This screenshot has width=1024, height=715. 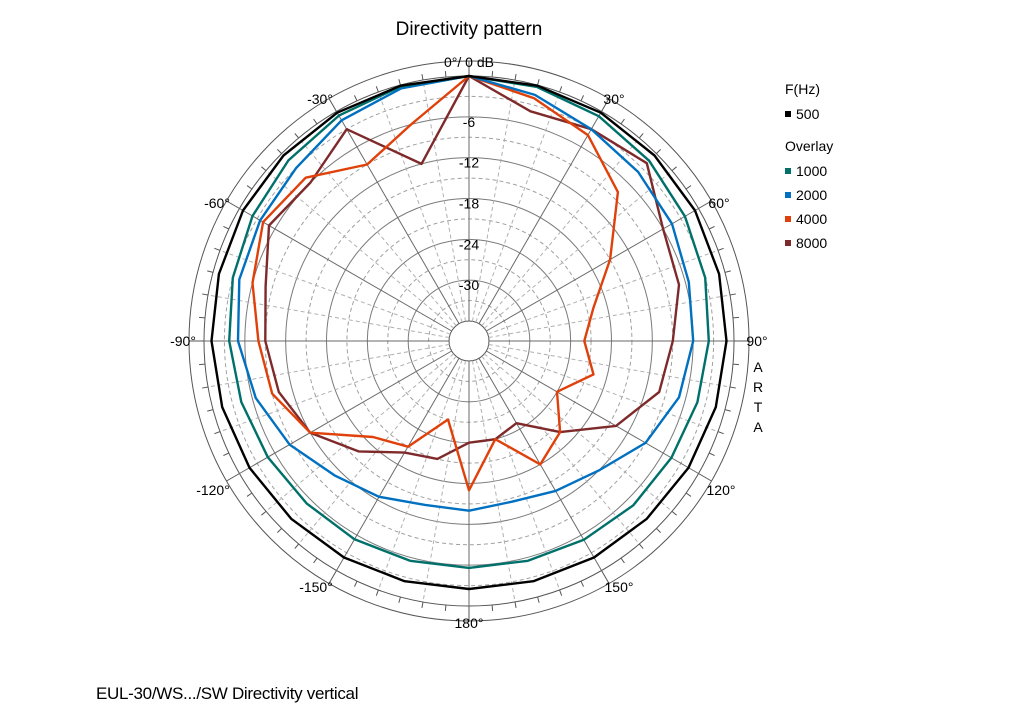 What do you see at coordinates (320, 99) in the screenshot?
I see `angle-label: -30°` at bounding box center [320, 99].